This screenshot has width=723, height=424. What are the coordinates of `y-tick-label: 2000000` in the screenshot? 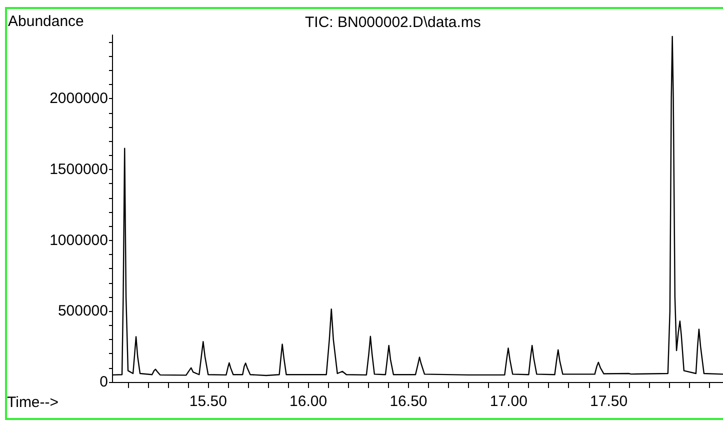 It's located at (79, 99).